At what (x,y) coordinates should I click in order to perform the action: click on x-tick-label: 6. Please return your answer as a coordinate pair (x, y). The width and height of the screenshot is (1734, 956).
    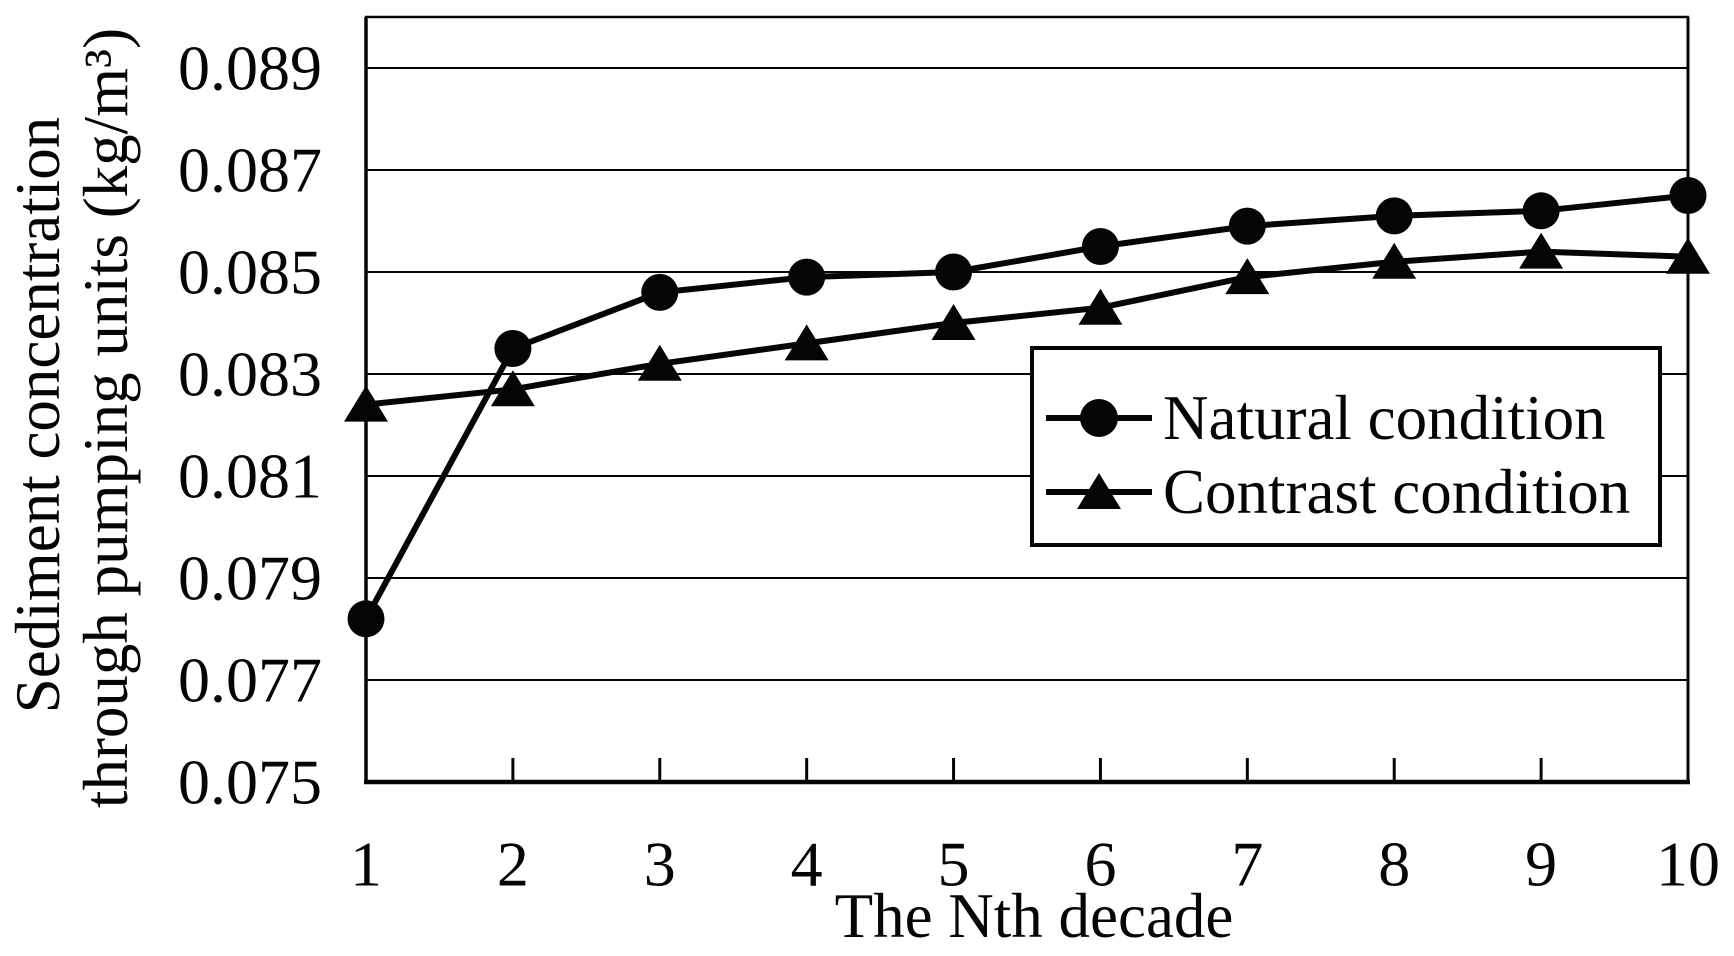
    Looking at the image, I should click on (1100, 864).